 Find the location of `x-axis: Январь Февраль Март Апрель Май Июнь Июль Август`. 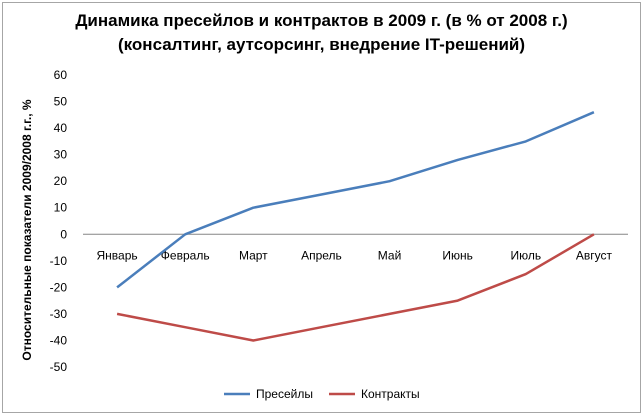

x-axis: Январь Февраль Март Апрель Май Июнь Июль Август is located at coordinates (354, 255).